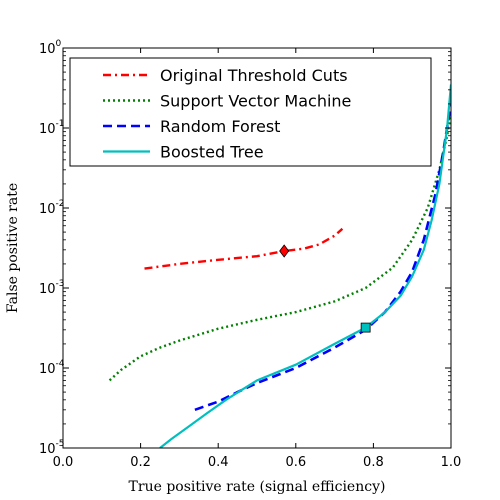 This screenshot has height=500, width=500. I want to click on x-tick-label-4: 0.8, so click(373, 462).